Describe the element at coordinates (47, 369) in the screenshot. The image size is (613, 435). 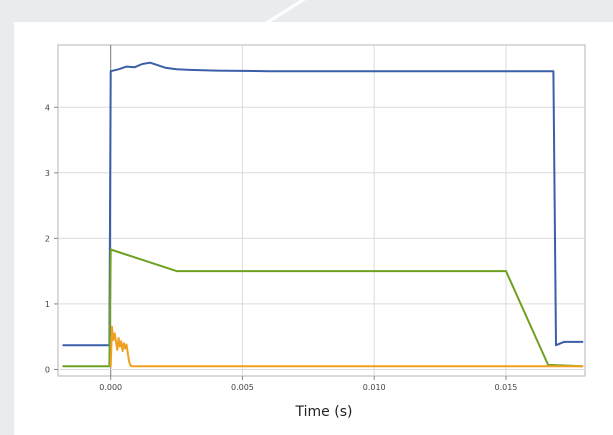
I see `y-tick-label: 0` at that location.